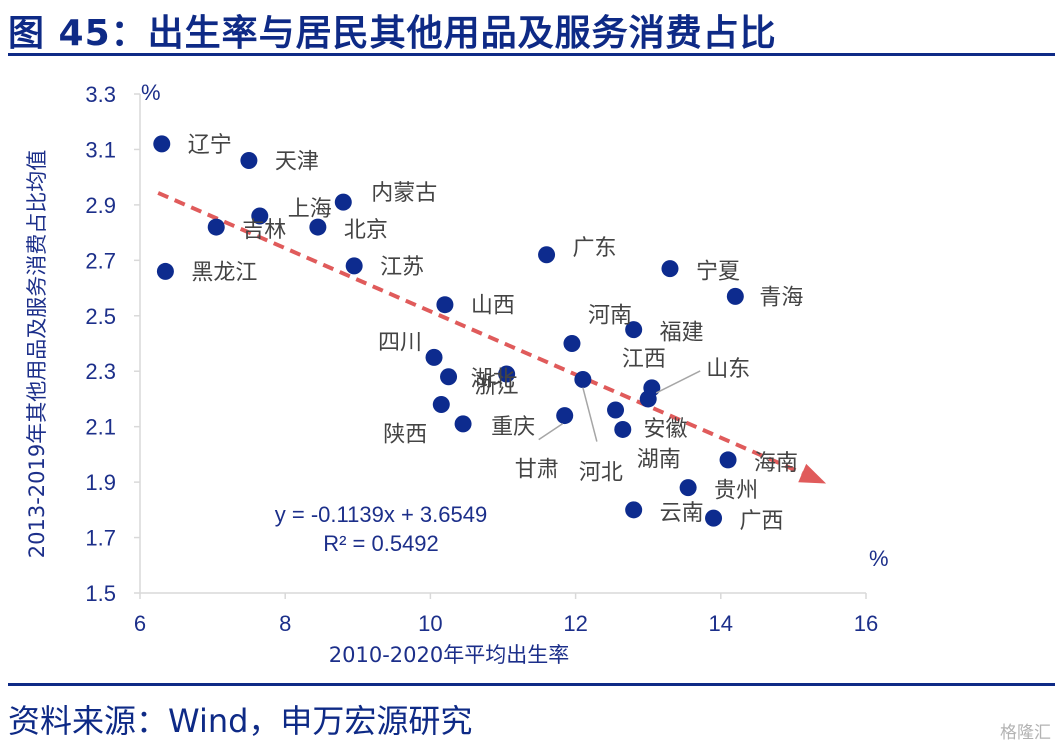 This screenshot has height=749, width=1063. What do you see at coordinates (240, 721) in the screenshot?
I see `source-note: 资料来源：Wind，申万宏源研究` at bounding box center [240, 721].